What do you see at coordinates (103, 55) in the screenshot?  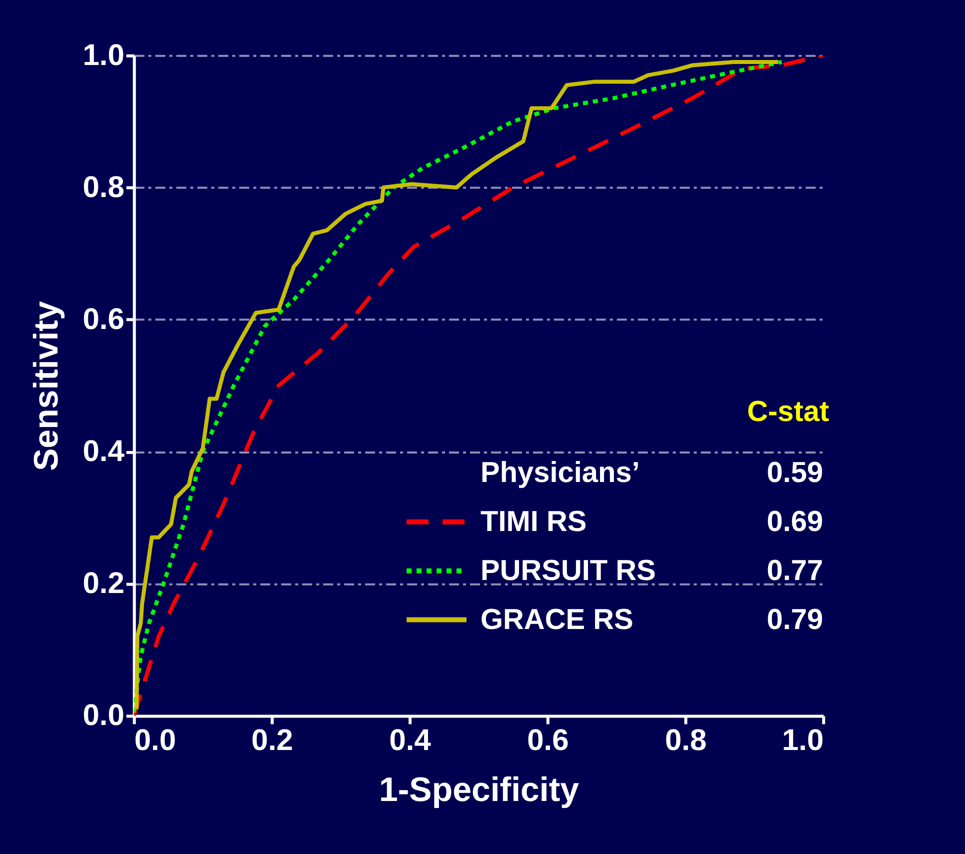 I see `y-tick-label: 1.0` at bounding box center [103, 55].